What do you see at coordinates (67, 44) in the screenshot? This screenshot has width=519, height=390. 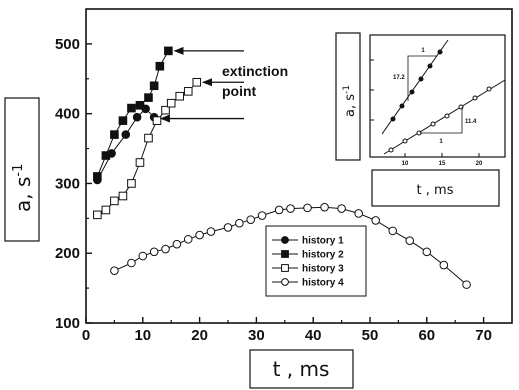 I see `y-tick-label: 500` at bounding box center [67, 44].